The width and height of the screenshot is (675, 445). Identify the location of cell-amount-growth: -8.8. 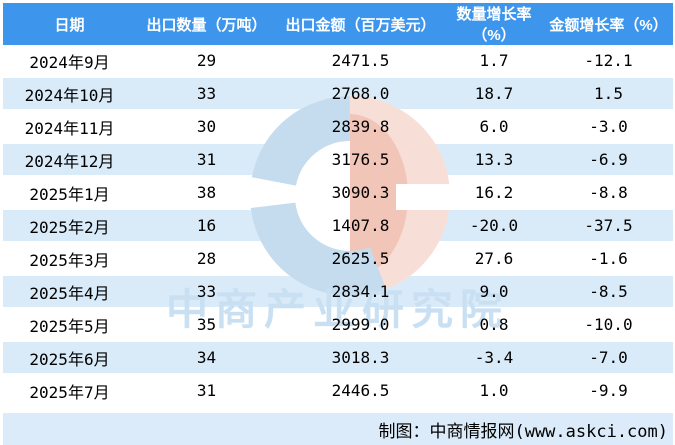
(608, 193).